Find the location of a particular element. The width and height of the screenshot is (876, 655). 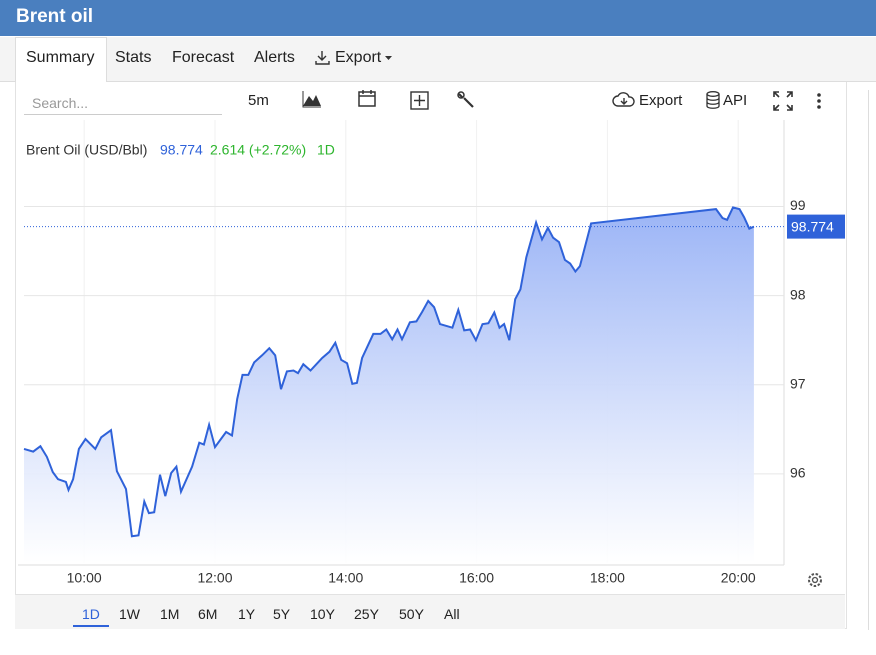

divider is located at coordinates (868, 360).